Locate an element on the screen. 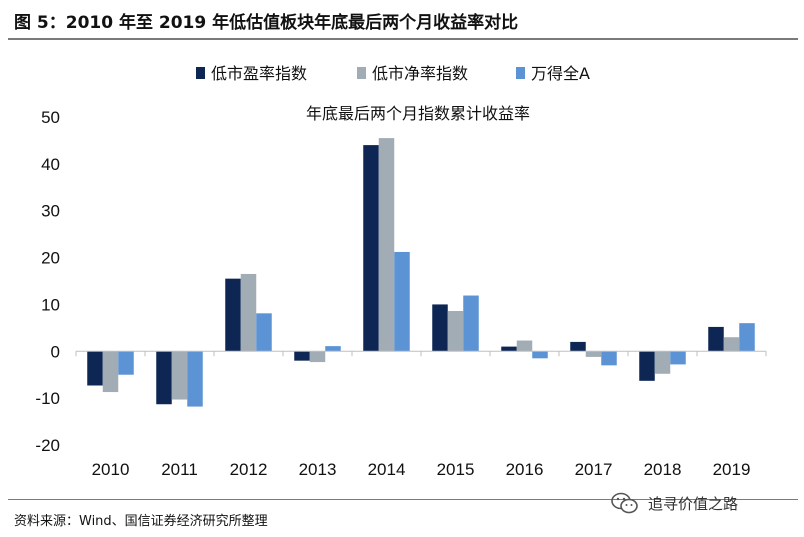 This screenshot has height=537, width=804. y-tick-label: 50 is located at coordinates (50, 117).